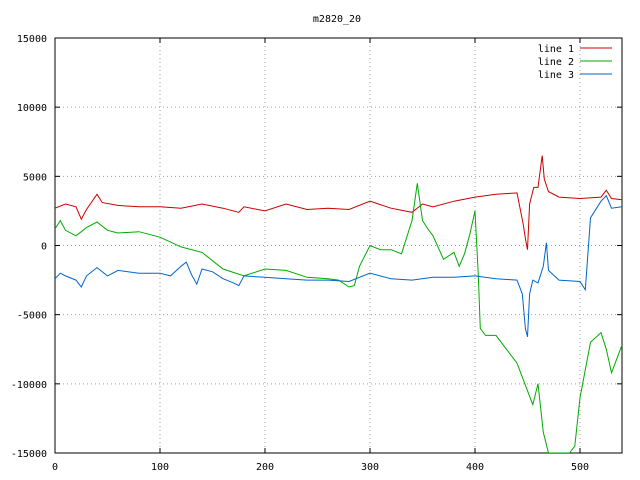  Describe the element at coordinates (160, 467) in the screenshot. I see `x-tick-label: 100` at that location.